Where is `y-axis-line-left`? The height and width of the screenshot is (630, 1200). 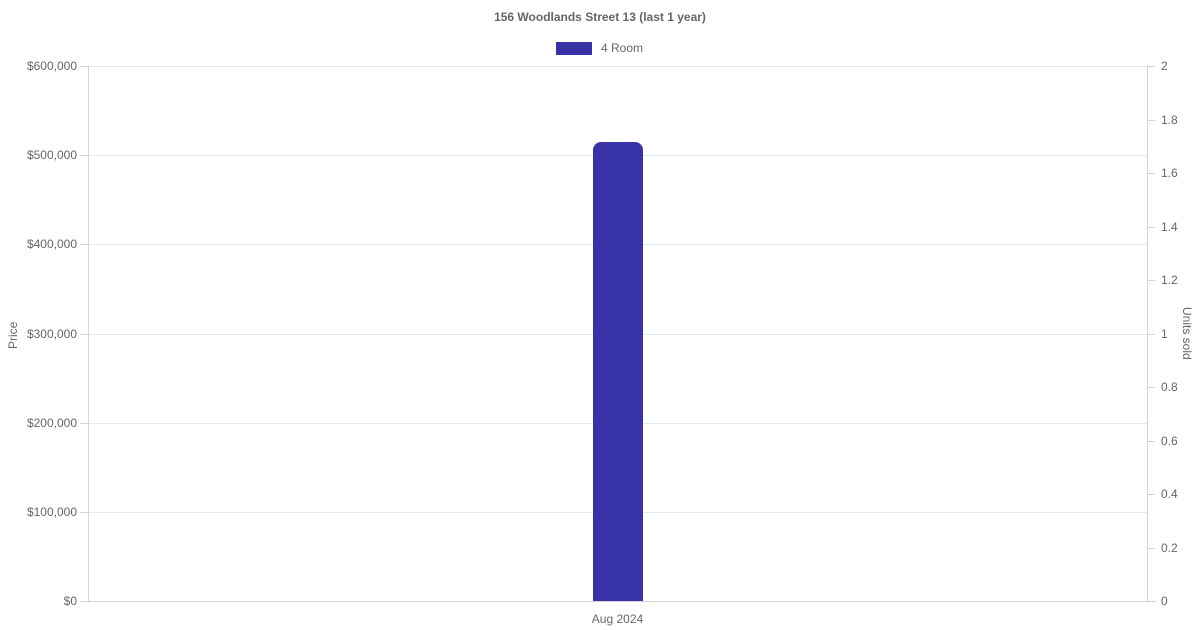 y-axis-line-left is located at coordinates (88, 333).